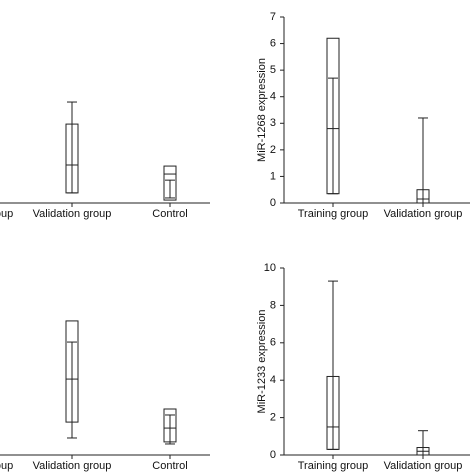 The height and width of the screenshot is (474, 474). Describe the element at coordinates (273, 305) in the screenshot. I see `y-tick-label: 8` at that location.